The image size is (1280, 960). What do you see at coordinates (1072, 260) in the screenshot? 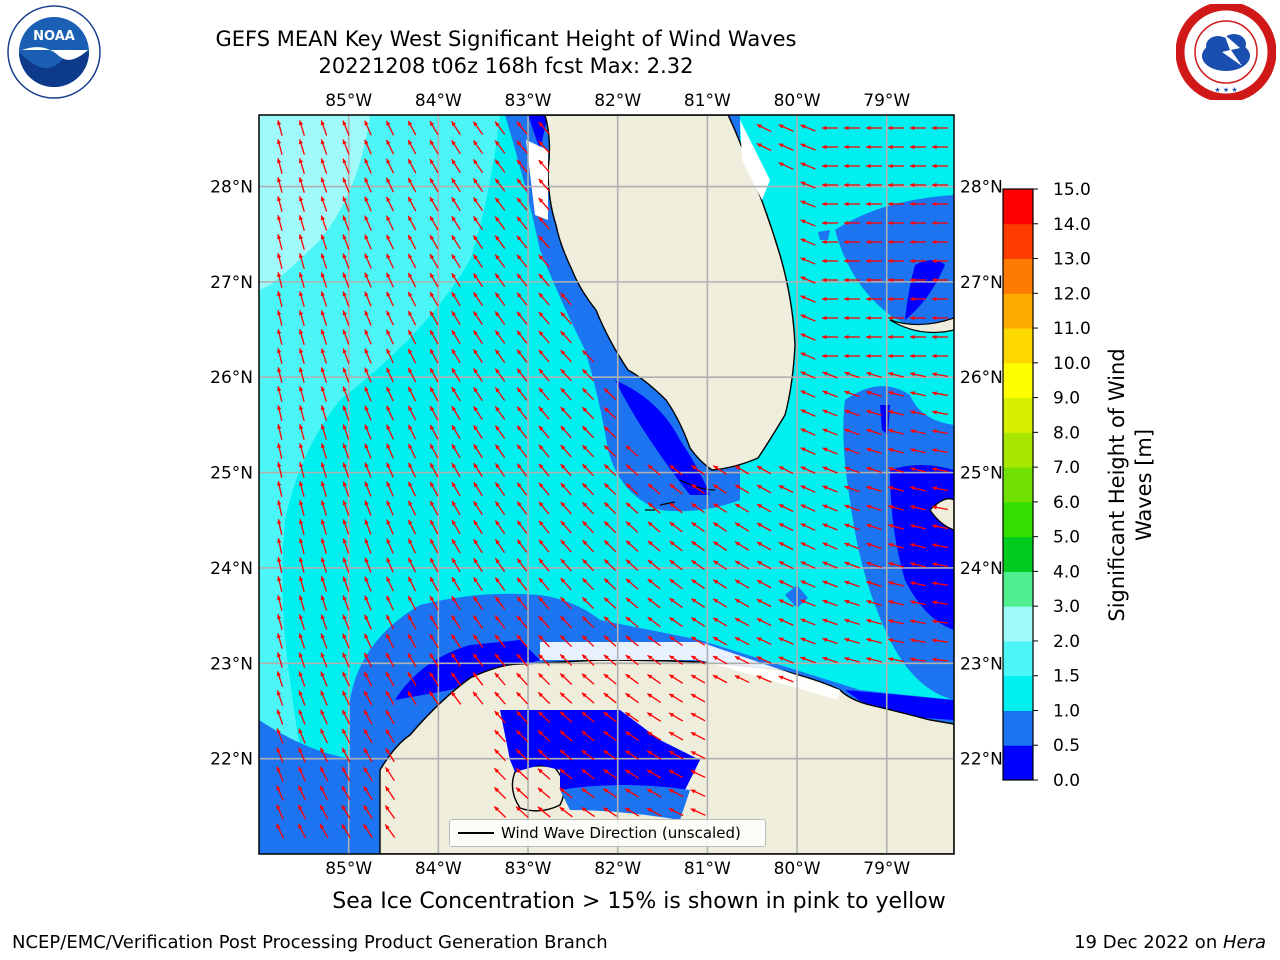
I see `colorbar-tick-label: 13.0` at bounding box center [1072, 260].